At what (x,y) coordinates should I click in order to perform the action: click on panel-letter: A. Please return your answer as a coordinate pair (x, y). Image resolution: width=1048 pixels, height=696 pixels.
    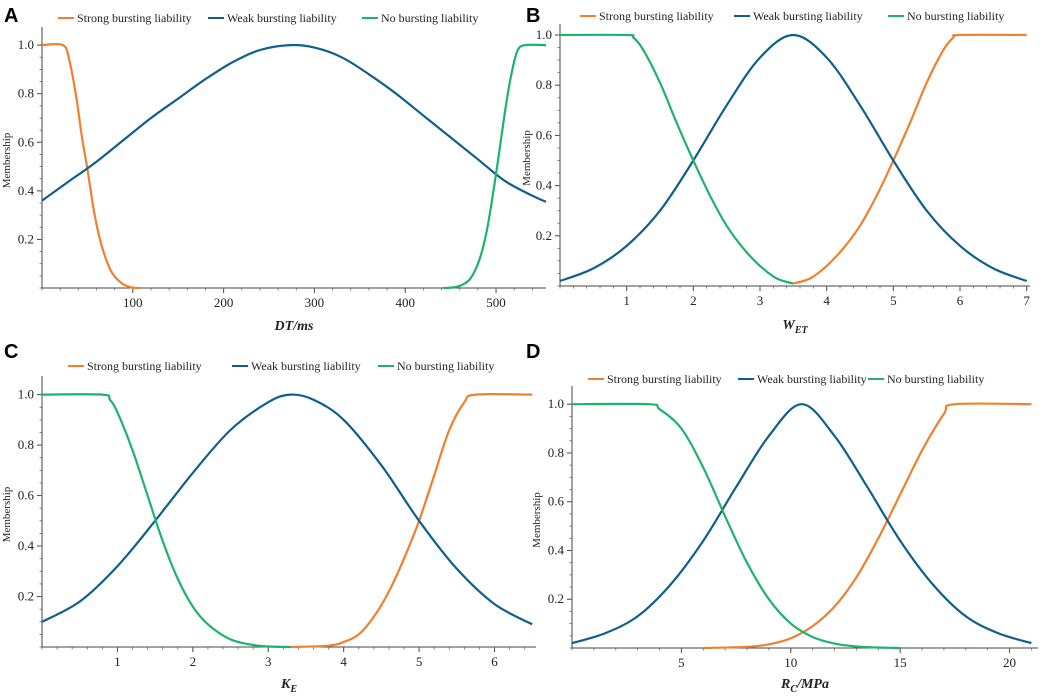
    Looking at the image, I should click on (11, 16).